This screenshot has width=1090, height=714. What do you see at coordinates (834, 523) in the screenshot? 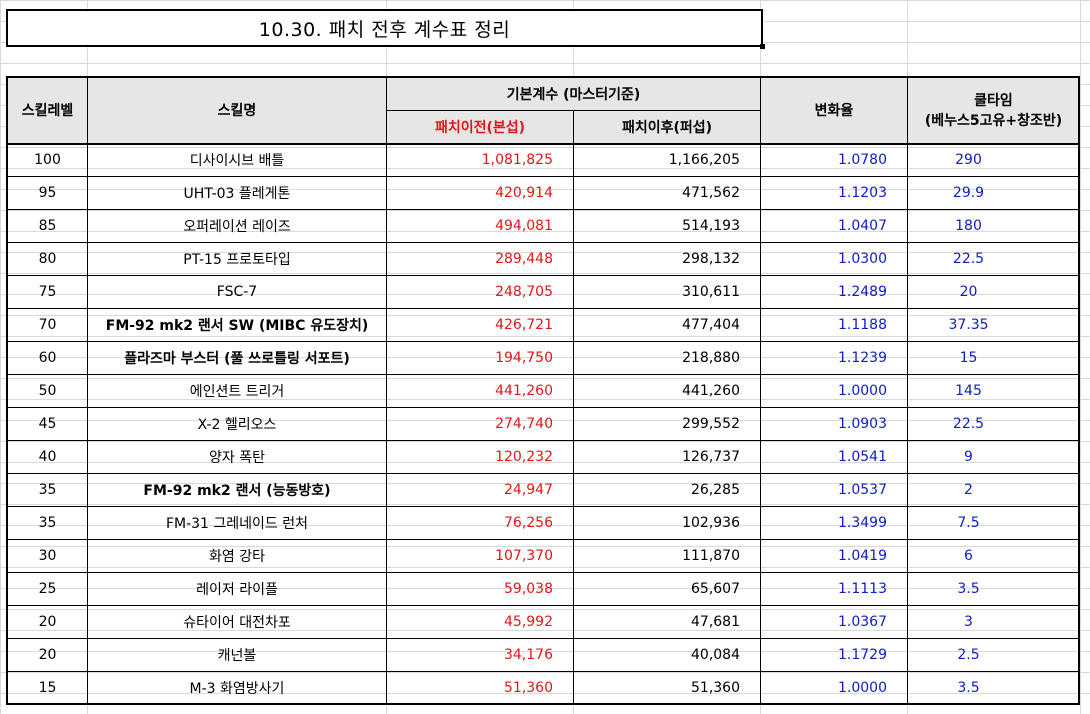
I see `cell-change-rate: 1.3499` at bounding box center [834, 523].